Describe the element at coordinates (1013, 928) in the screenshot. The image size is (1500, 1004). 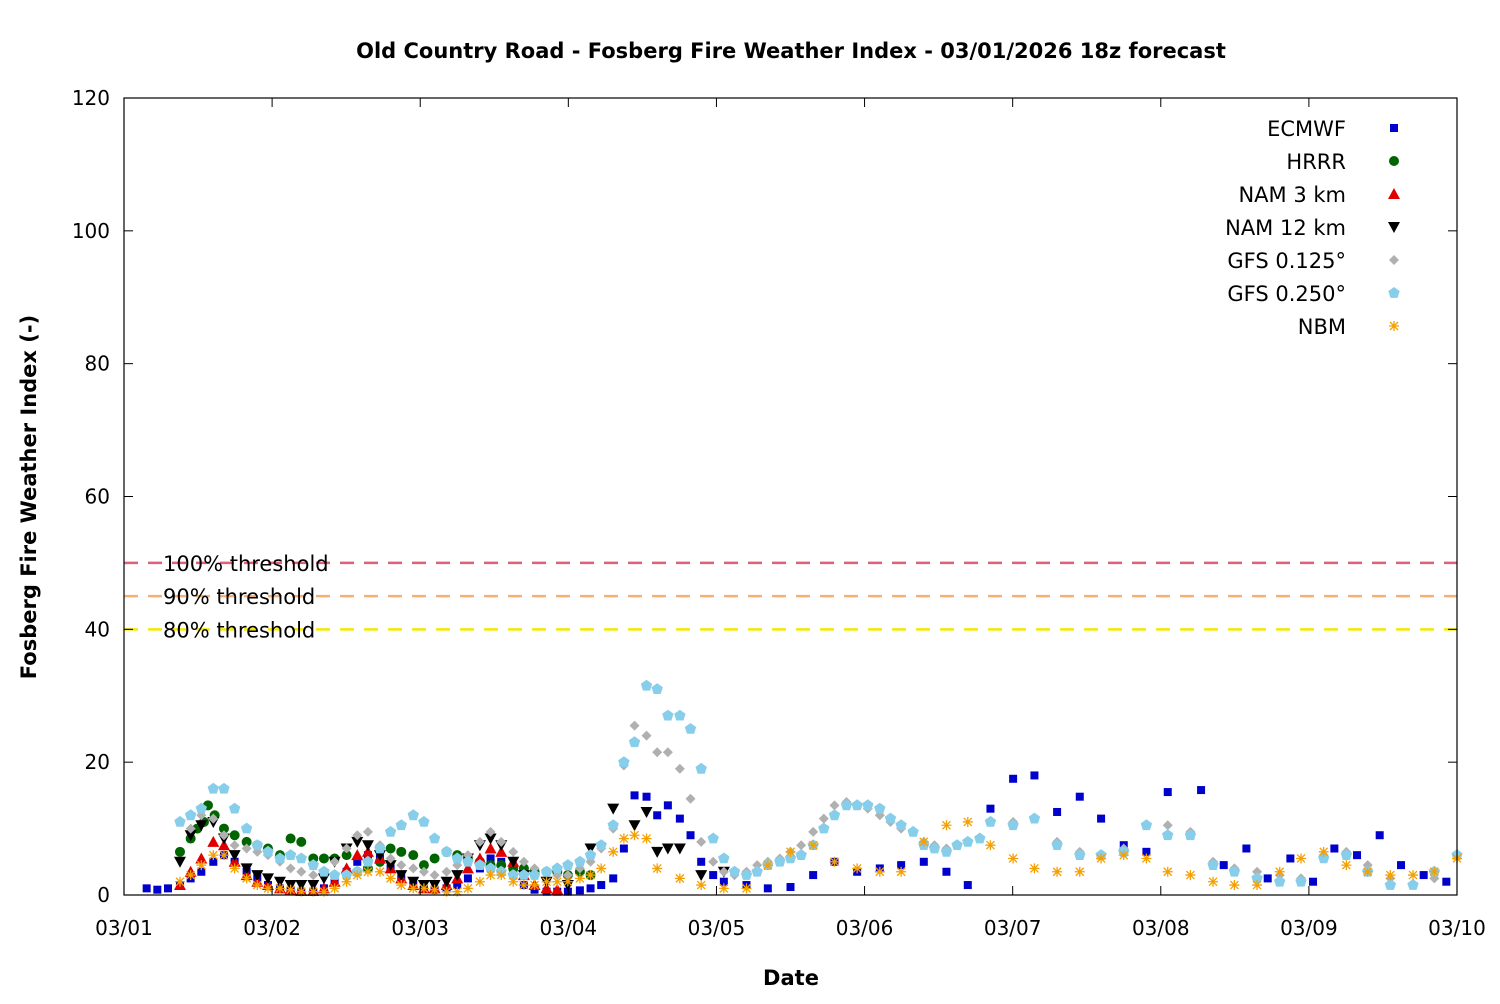
I see `x-tick-label: 03/07` at that location.